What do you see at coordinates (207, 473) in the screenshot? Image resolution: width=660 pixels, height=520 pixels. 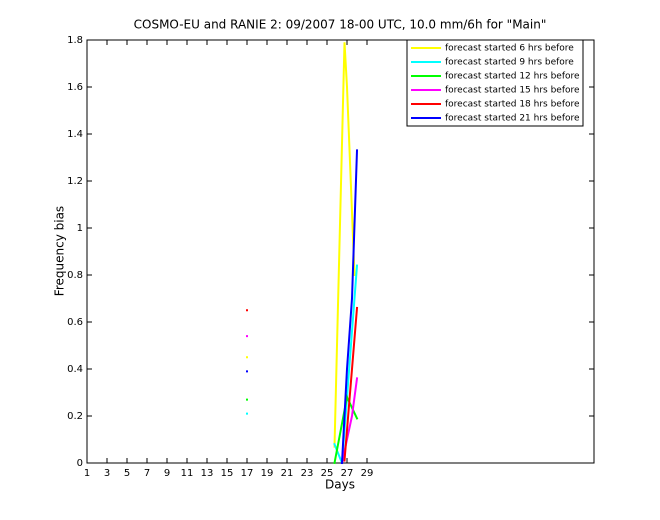 I see `x-tick-label: 13` at bounding box center [207, 473].